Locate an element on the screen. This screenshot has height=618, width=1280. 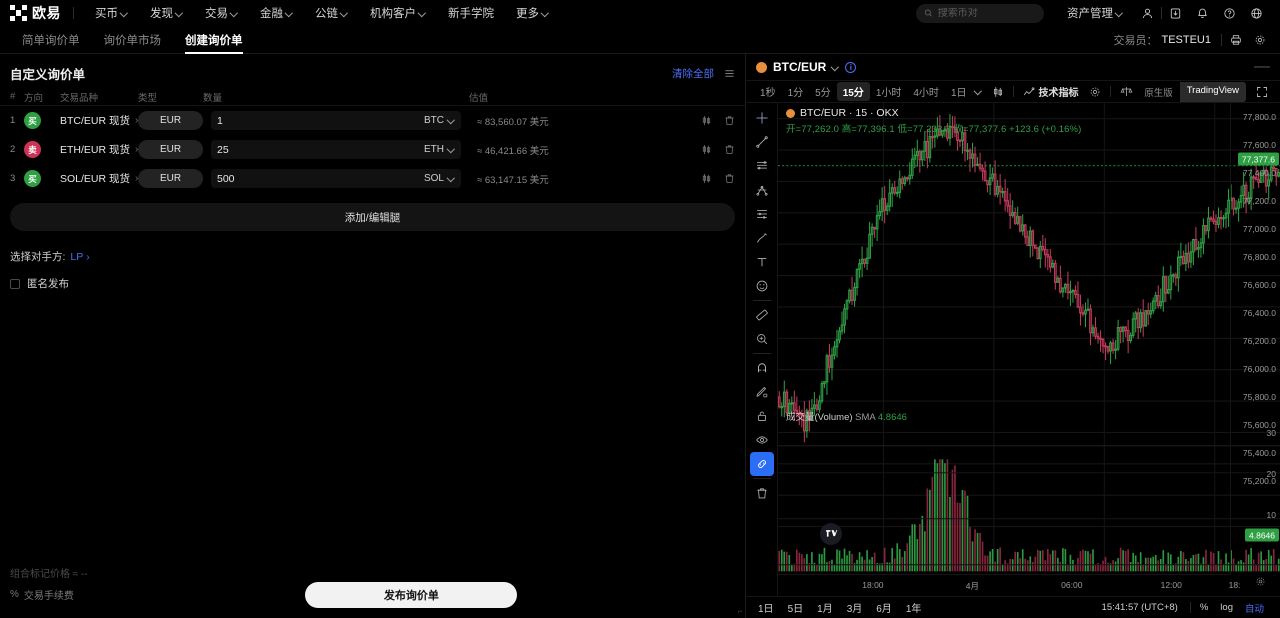
tab-create-rfq: 创建询价单 is located at coordinates (214, 40).